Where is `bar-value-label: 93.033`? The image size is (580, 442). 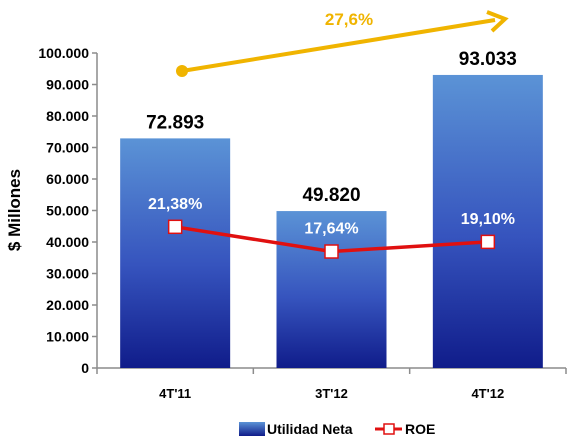
bar-value-label: 93.033 is located at coordinates (488, 59).